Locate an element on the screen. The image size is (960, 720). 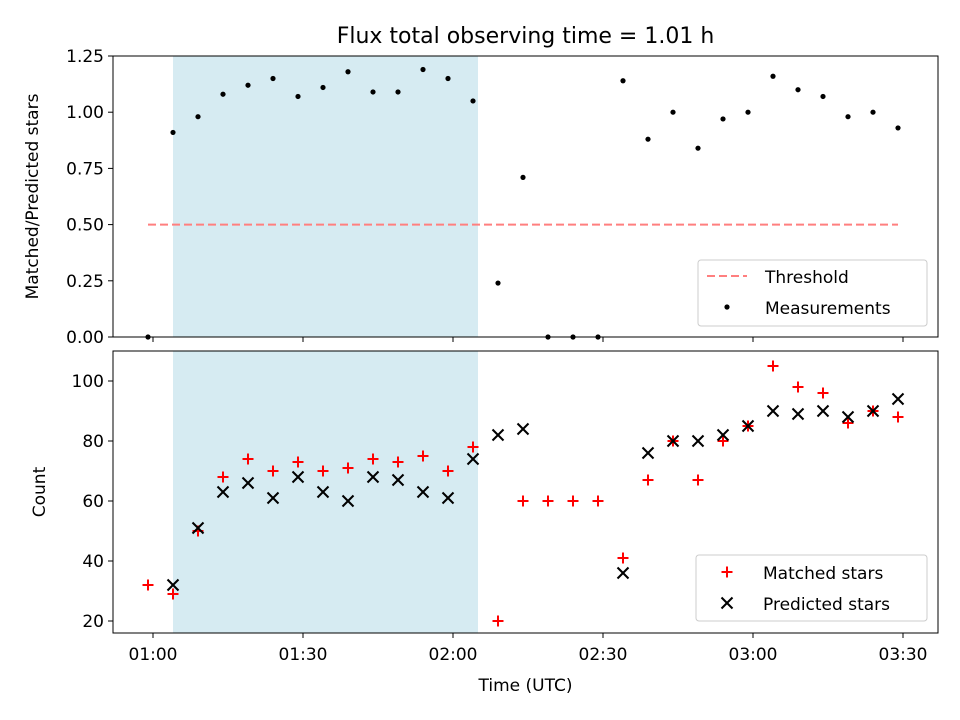
bottom-y-tick-label: 40 is located at coordinates (93, 562).